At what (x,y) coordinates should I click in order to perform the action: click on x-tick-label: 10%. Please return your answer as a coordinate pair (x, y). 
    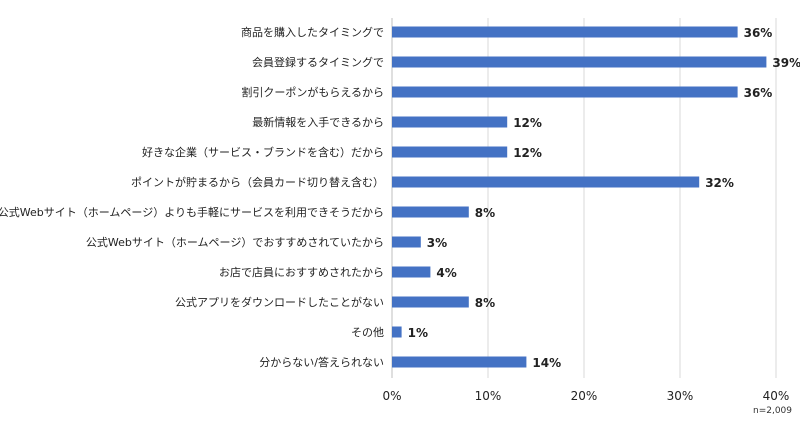
    Looking at the image, I should click on (488, 396).